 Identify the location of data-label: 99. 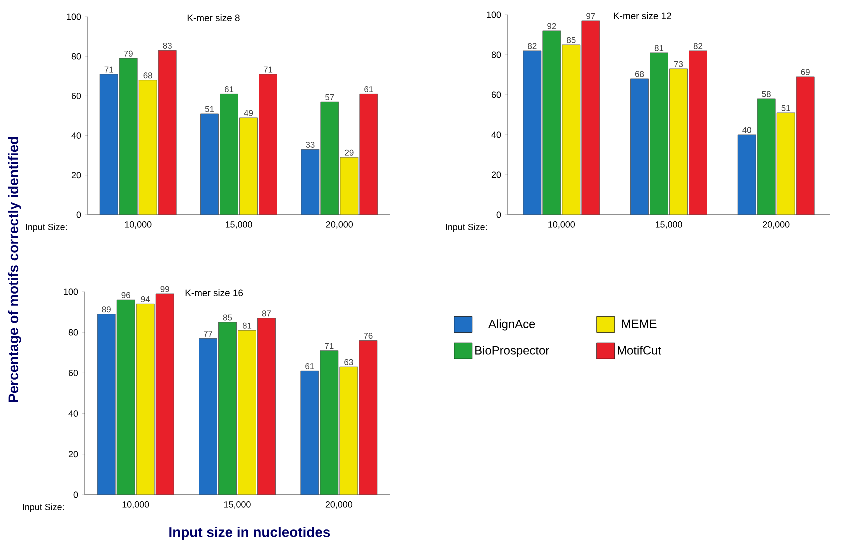
(165, 289).